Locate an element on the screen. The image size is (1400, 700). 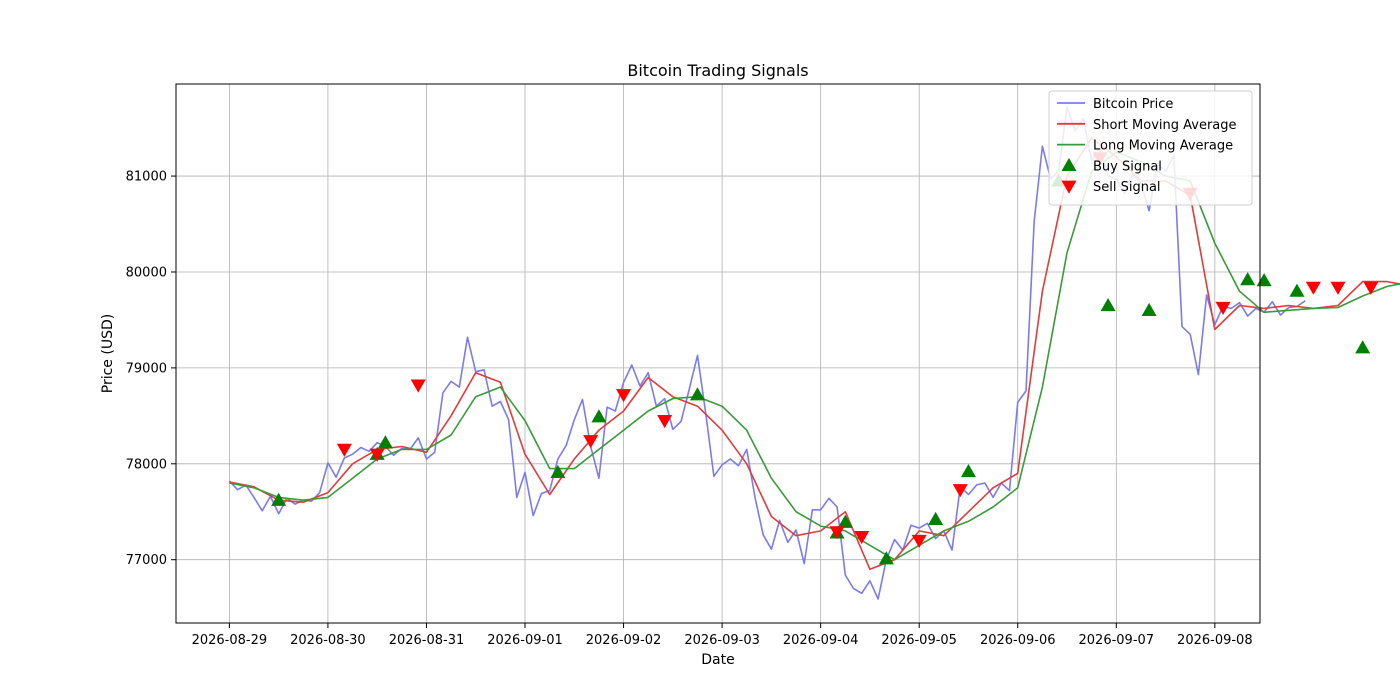
x-tick-label: 2026-08-31 is located at coordinates (427, 640).